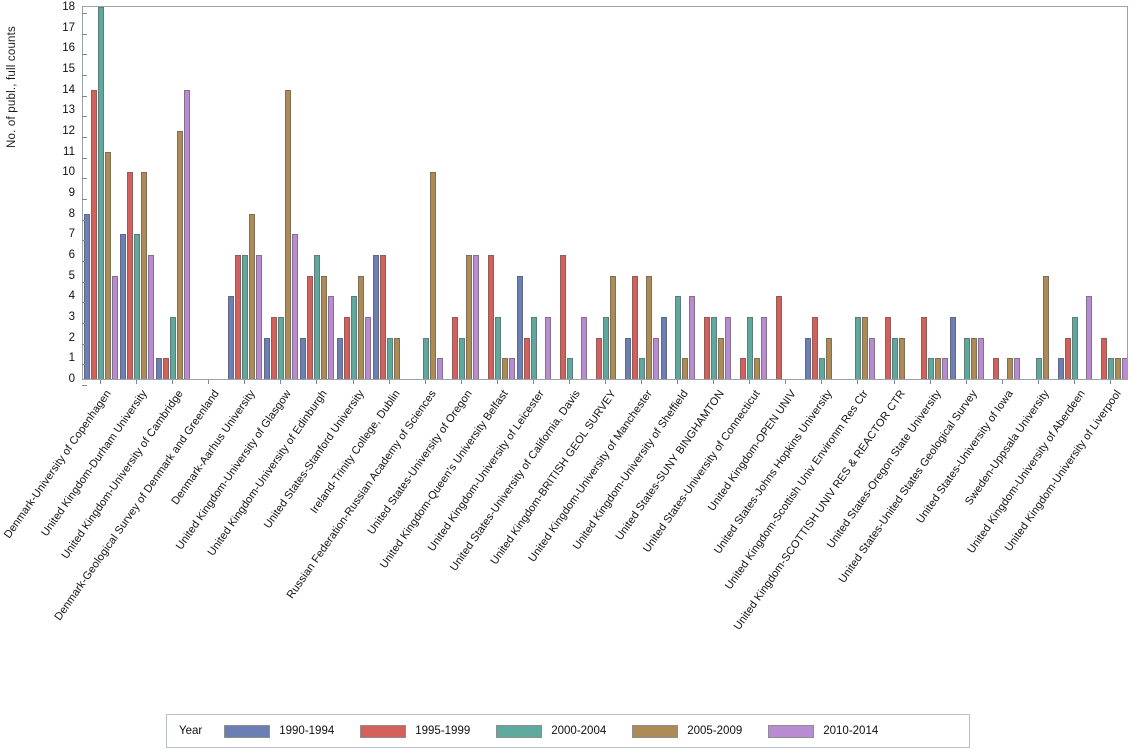 The image size is (1134, 756). What do you see at coordinates (687, 731) in the screenshot?
I see `legend-item: 2005-2009` at bounding box center [687, 731].